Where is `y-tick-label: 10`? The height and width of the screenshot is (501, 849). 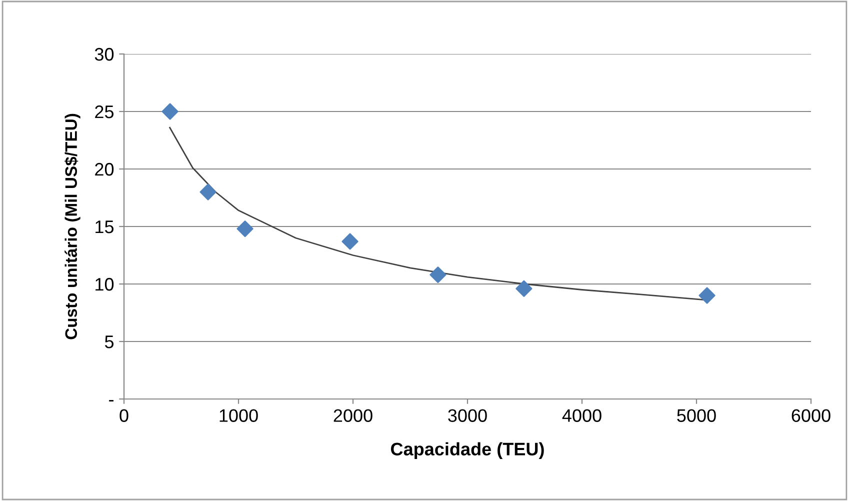
y-tick-label: 10 is located at coordinates (105, 284).